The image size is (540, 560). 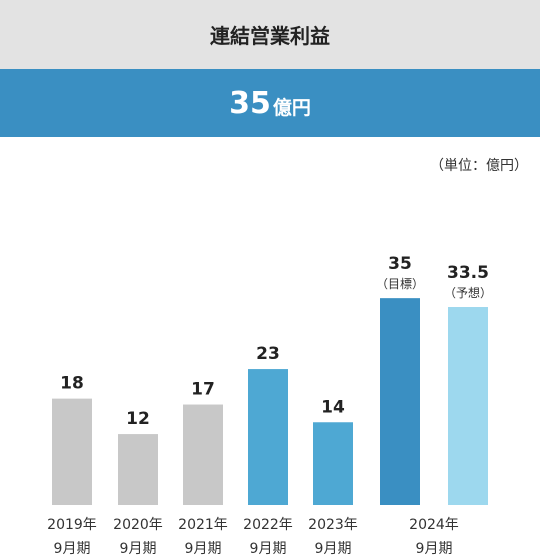 I want to click on bar-value-label: 33.5, so click(x=468, y=273).